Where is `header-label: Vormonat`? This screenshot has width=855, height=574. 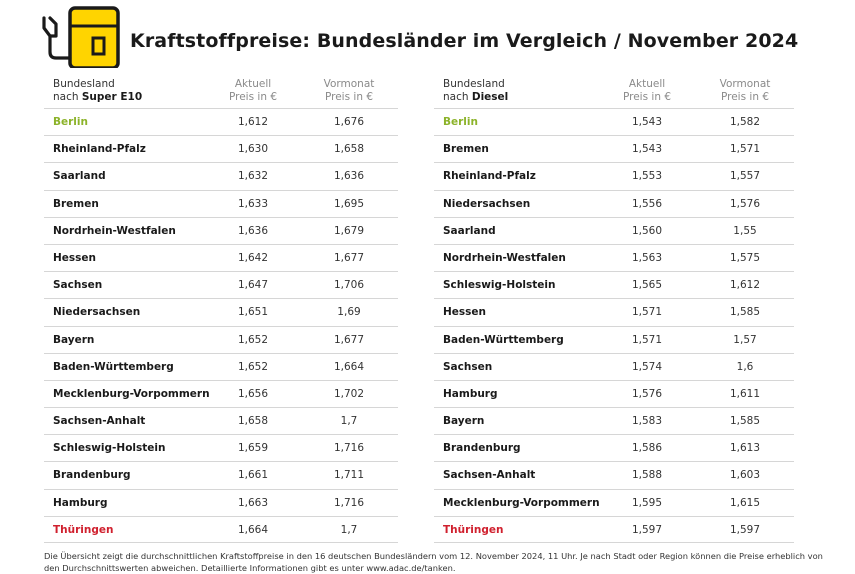
header-label: Vormonat is located at coordinates (745, 84).